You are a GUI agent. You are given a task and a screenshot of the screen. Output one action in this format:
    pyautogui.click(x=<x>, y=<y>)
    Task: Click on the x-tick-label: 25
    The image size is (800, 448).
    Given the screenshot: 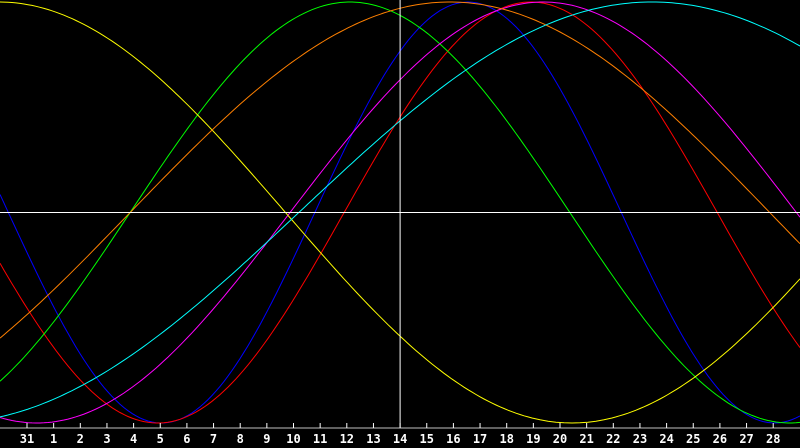 What is the action you would take?
    pyautogui.click(x=693, y=439)
    